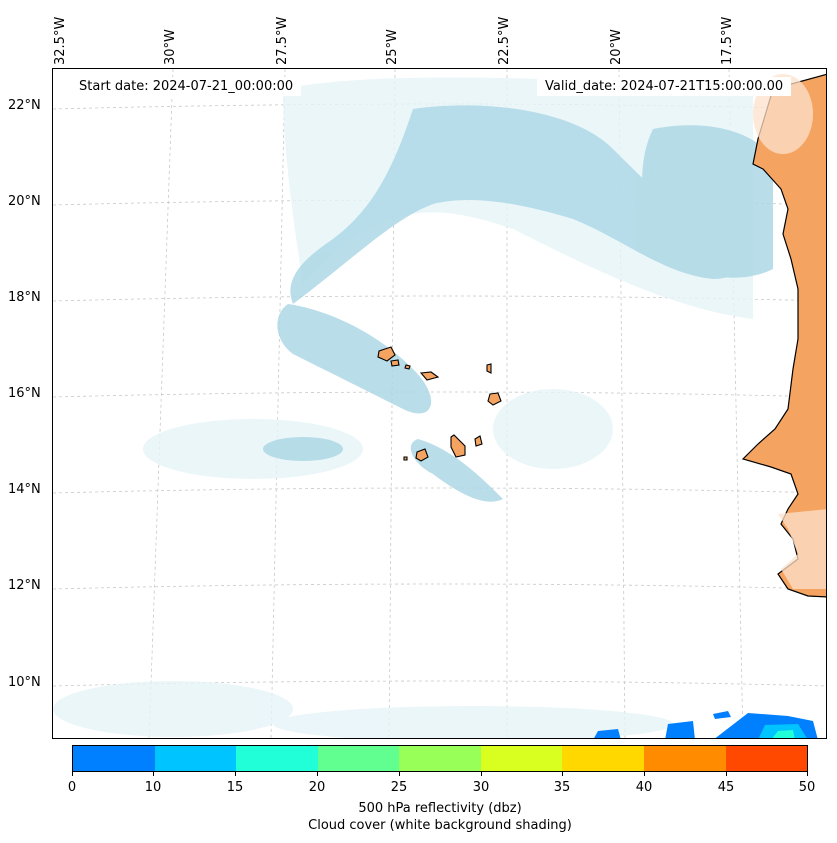 This screenshot has width=837, height=843. What do you see at coordinates (24, 585) in the screenshot?
I see `lat-label-12n: 12°N` at bounding box center [24, 585].